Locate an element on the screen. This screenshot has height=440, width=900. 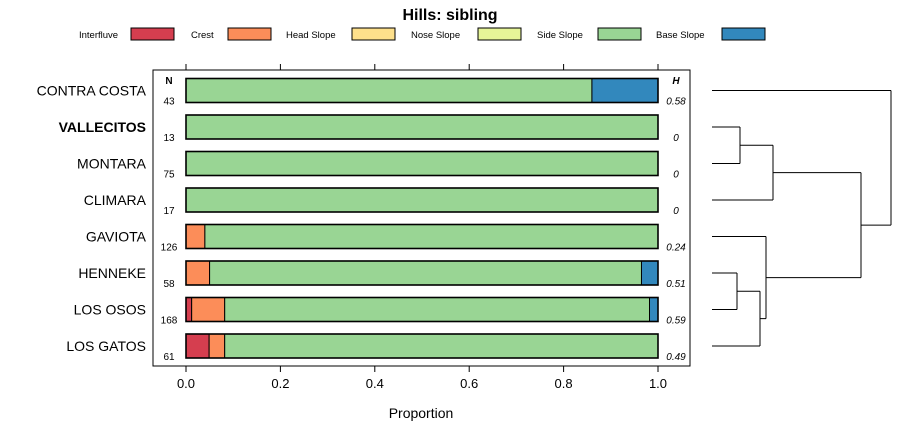
row-label-climara: CLIMARA is located at coordinates (115, 200).